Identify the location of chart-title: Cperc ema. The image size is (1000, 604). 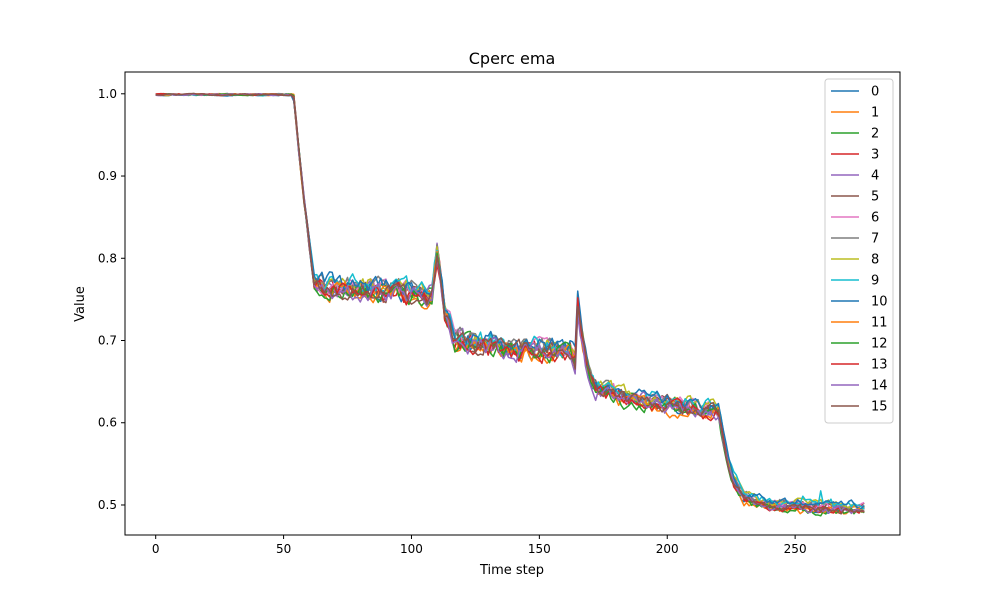
(512, 58).